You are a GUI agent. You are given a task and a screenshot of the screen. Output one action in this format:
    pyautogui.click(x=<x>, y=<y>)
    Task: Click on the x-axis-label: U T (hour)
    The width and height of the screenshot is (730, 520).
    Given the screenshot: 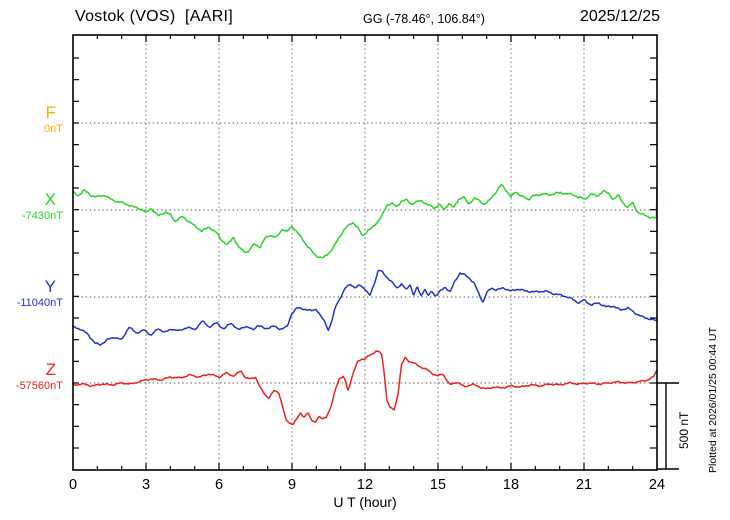 What is the action you would take?
    pyautogui.click(x=365, y=502)
    